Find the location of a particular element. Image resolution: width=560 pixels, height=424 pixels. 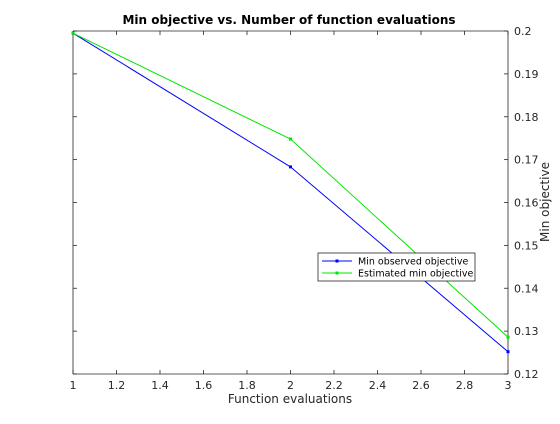

y-tick-label: 0.2 is located at coordinates (523, 31).